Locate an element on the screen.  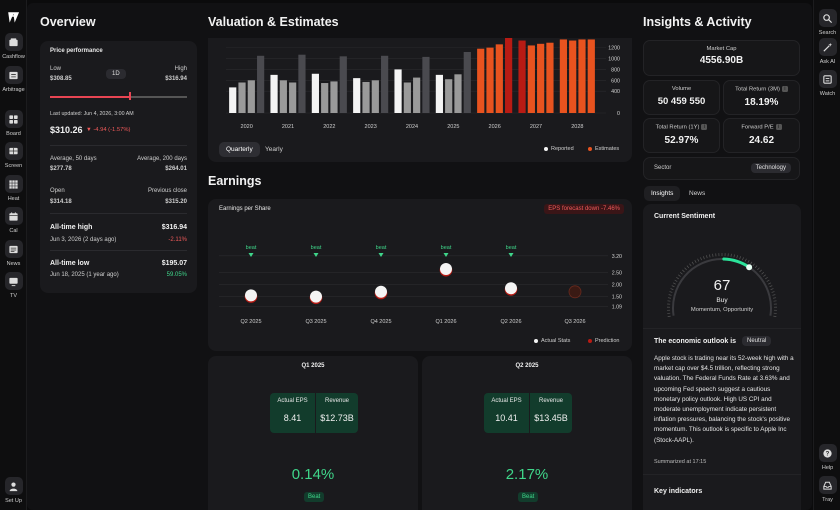
rail-item-arbitrage: Arbitrage is located at coordinates (13, 79).